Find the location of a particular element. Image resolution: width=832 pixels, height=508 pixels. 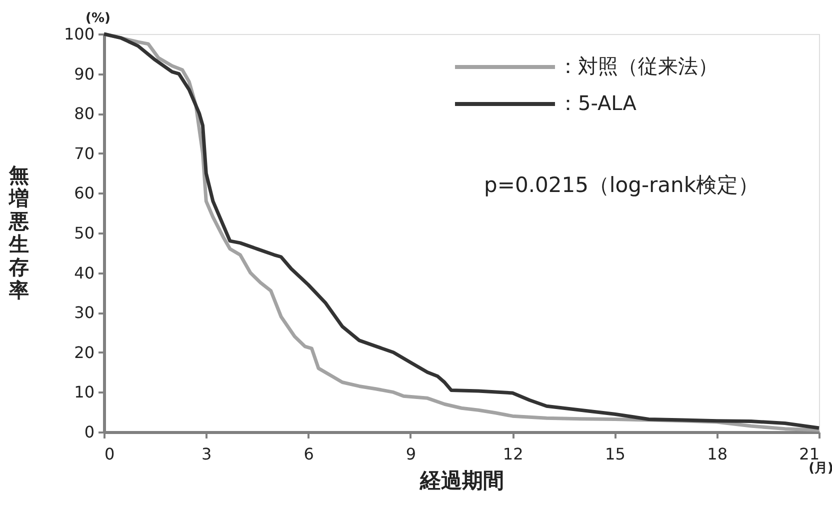

x-tick-label: 9 is located at coordinates (411, 454).